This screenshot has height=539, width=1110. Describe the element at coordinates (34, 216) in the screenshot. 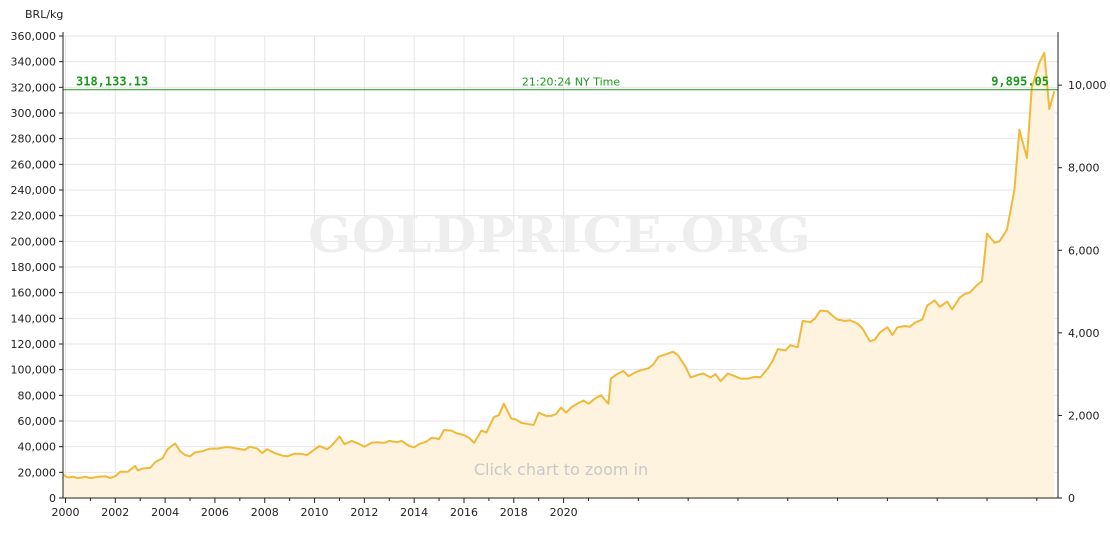

I see `left-tick-label: 220,000` at that location.